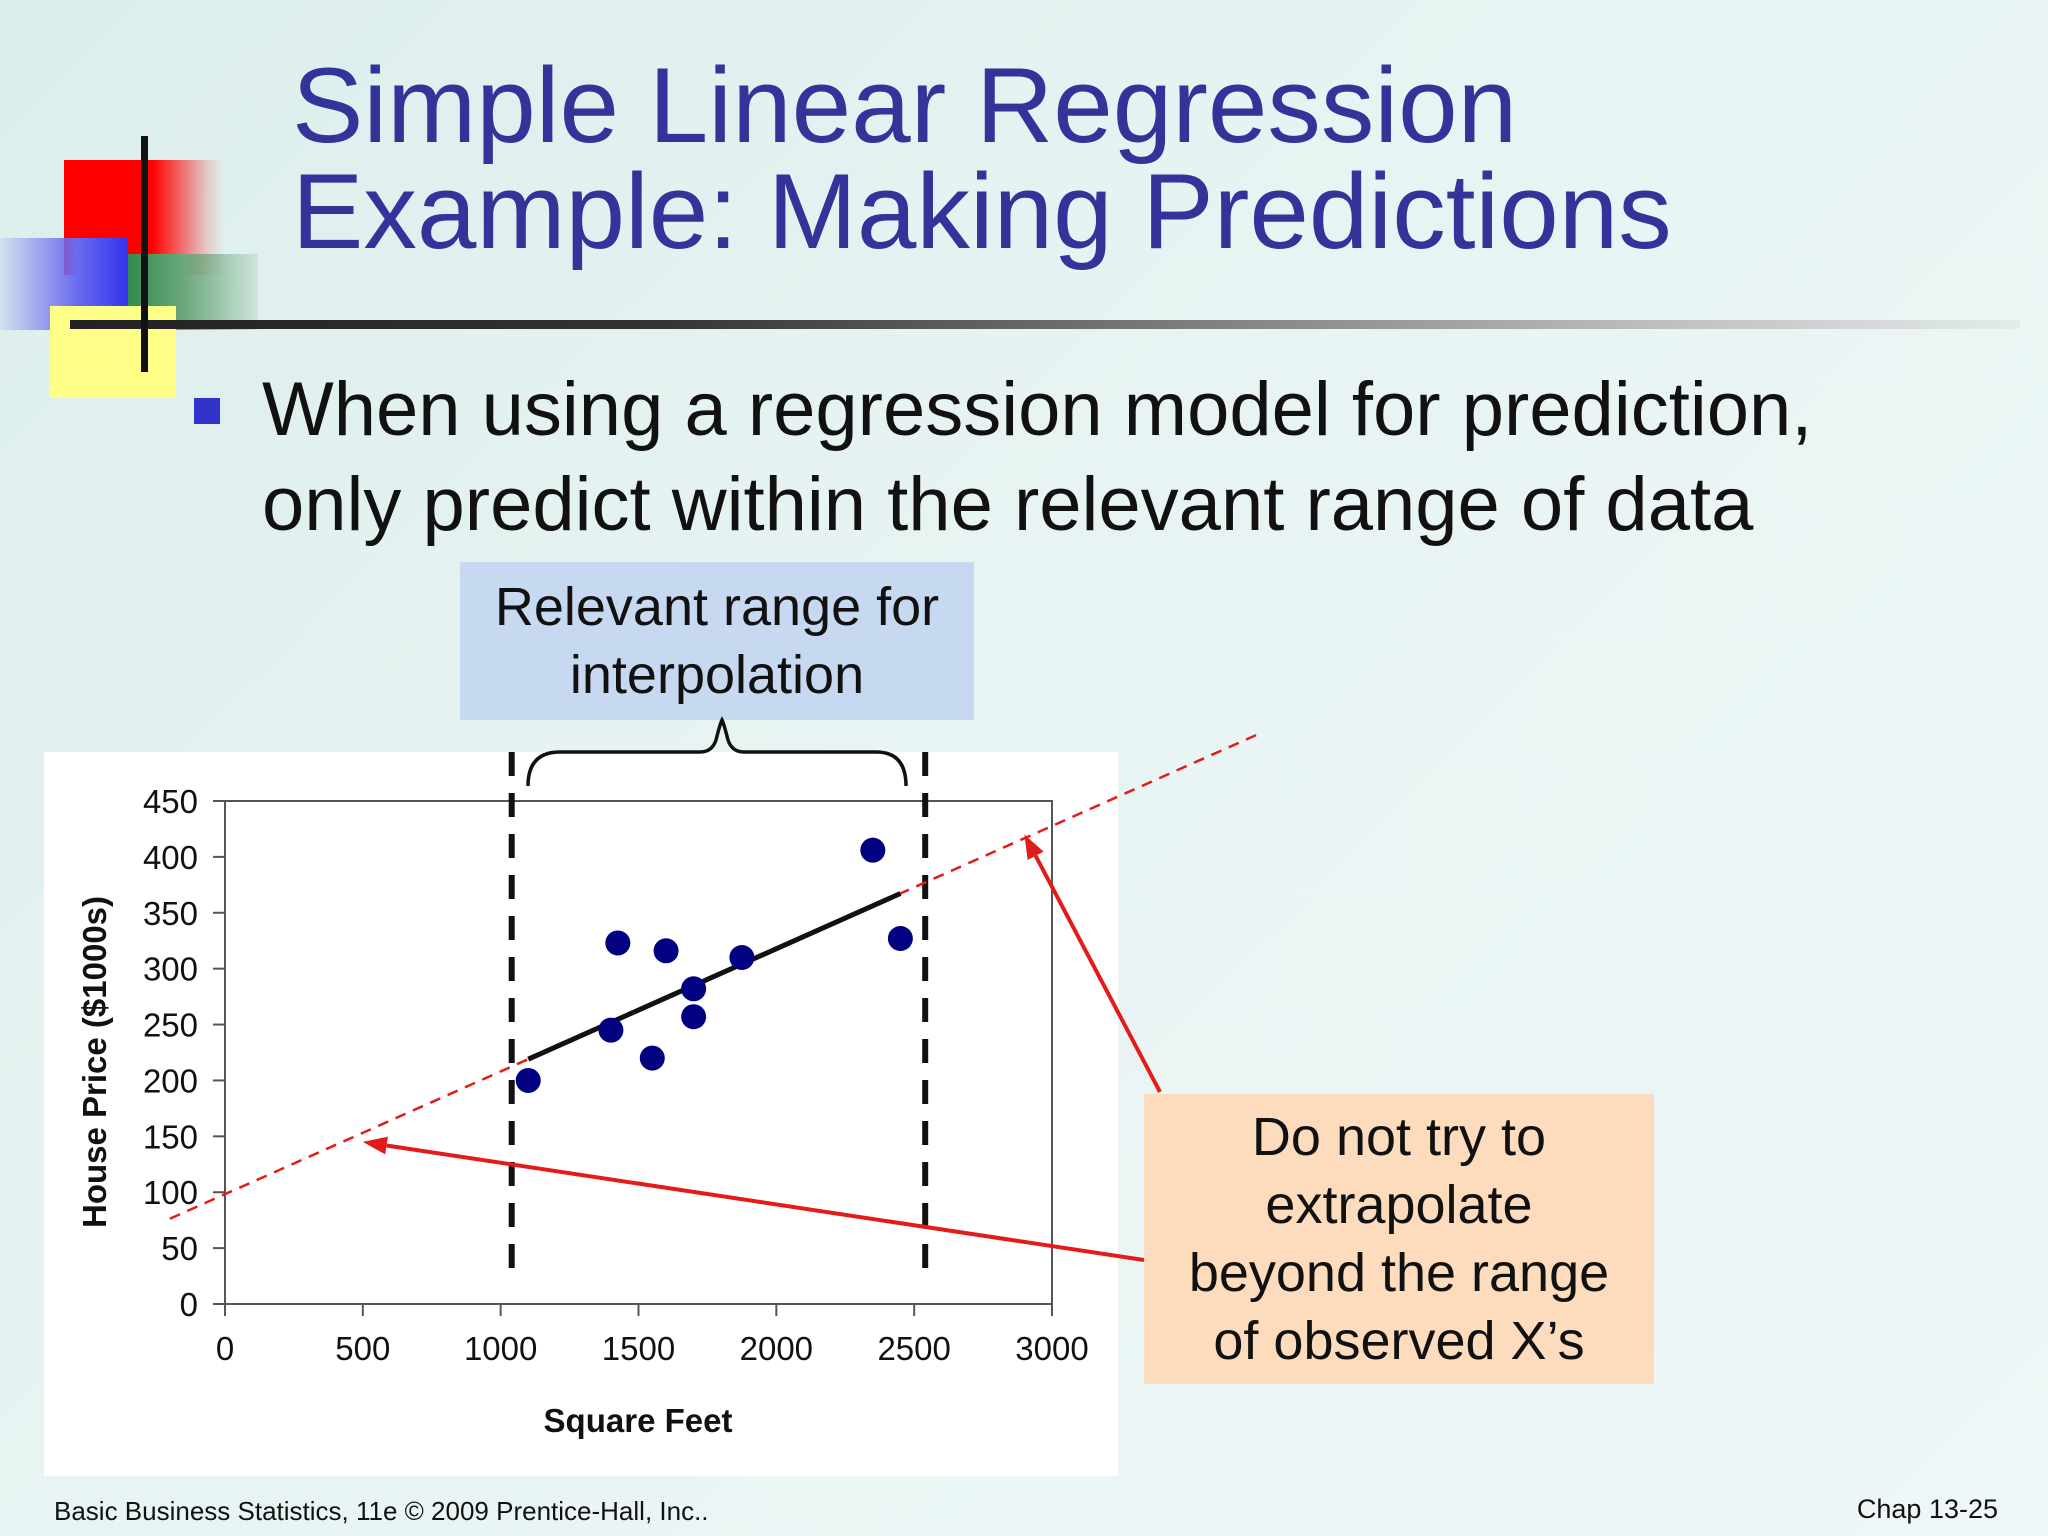 The height and width of the screenshot is (1536, 2048). Describe the element at coordinates (170, 1136) in the screenshot. I see `y-tick-label: 150` at that location.